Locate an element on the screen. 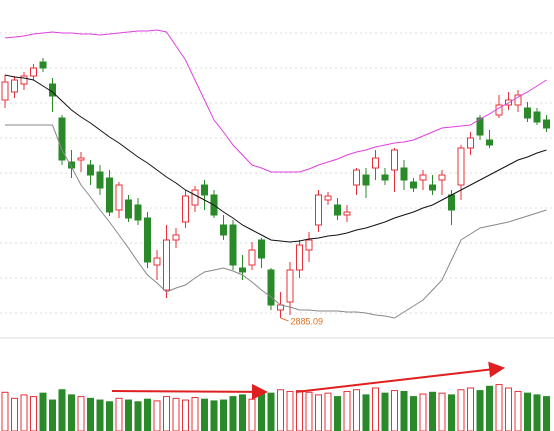 The image size is (554, 431). annotation-leader is located at coordinates (284, 319).